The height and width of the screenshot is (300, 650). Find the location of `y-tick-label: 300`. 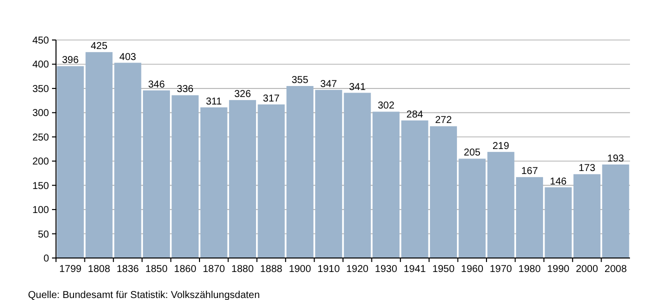

y-tick-label: 300 is located at coordinates (41, 114).